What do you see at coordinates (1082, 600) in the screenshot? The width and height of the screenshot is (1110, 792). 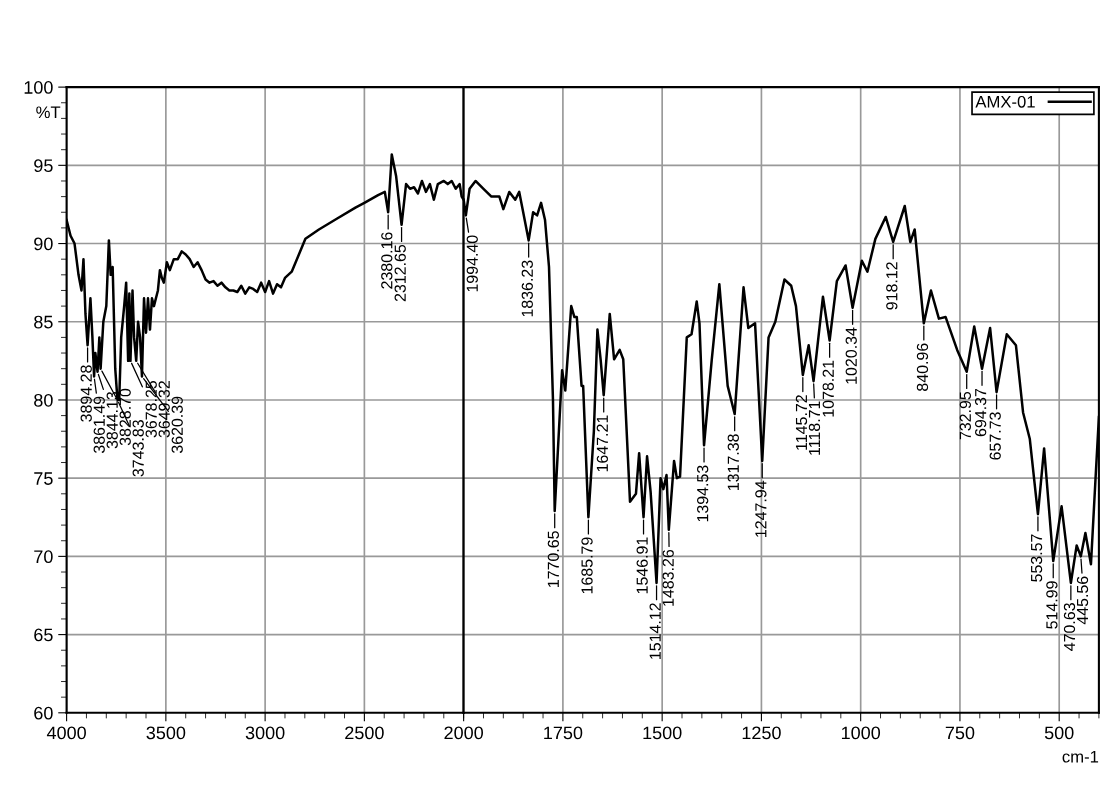 I see `annotation: 445.56` at bounding box center [1082, 600].